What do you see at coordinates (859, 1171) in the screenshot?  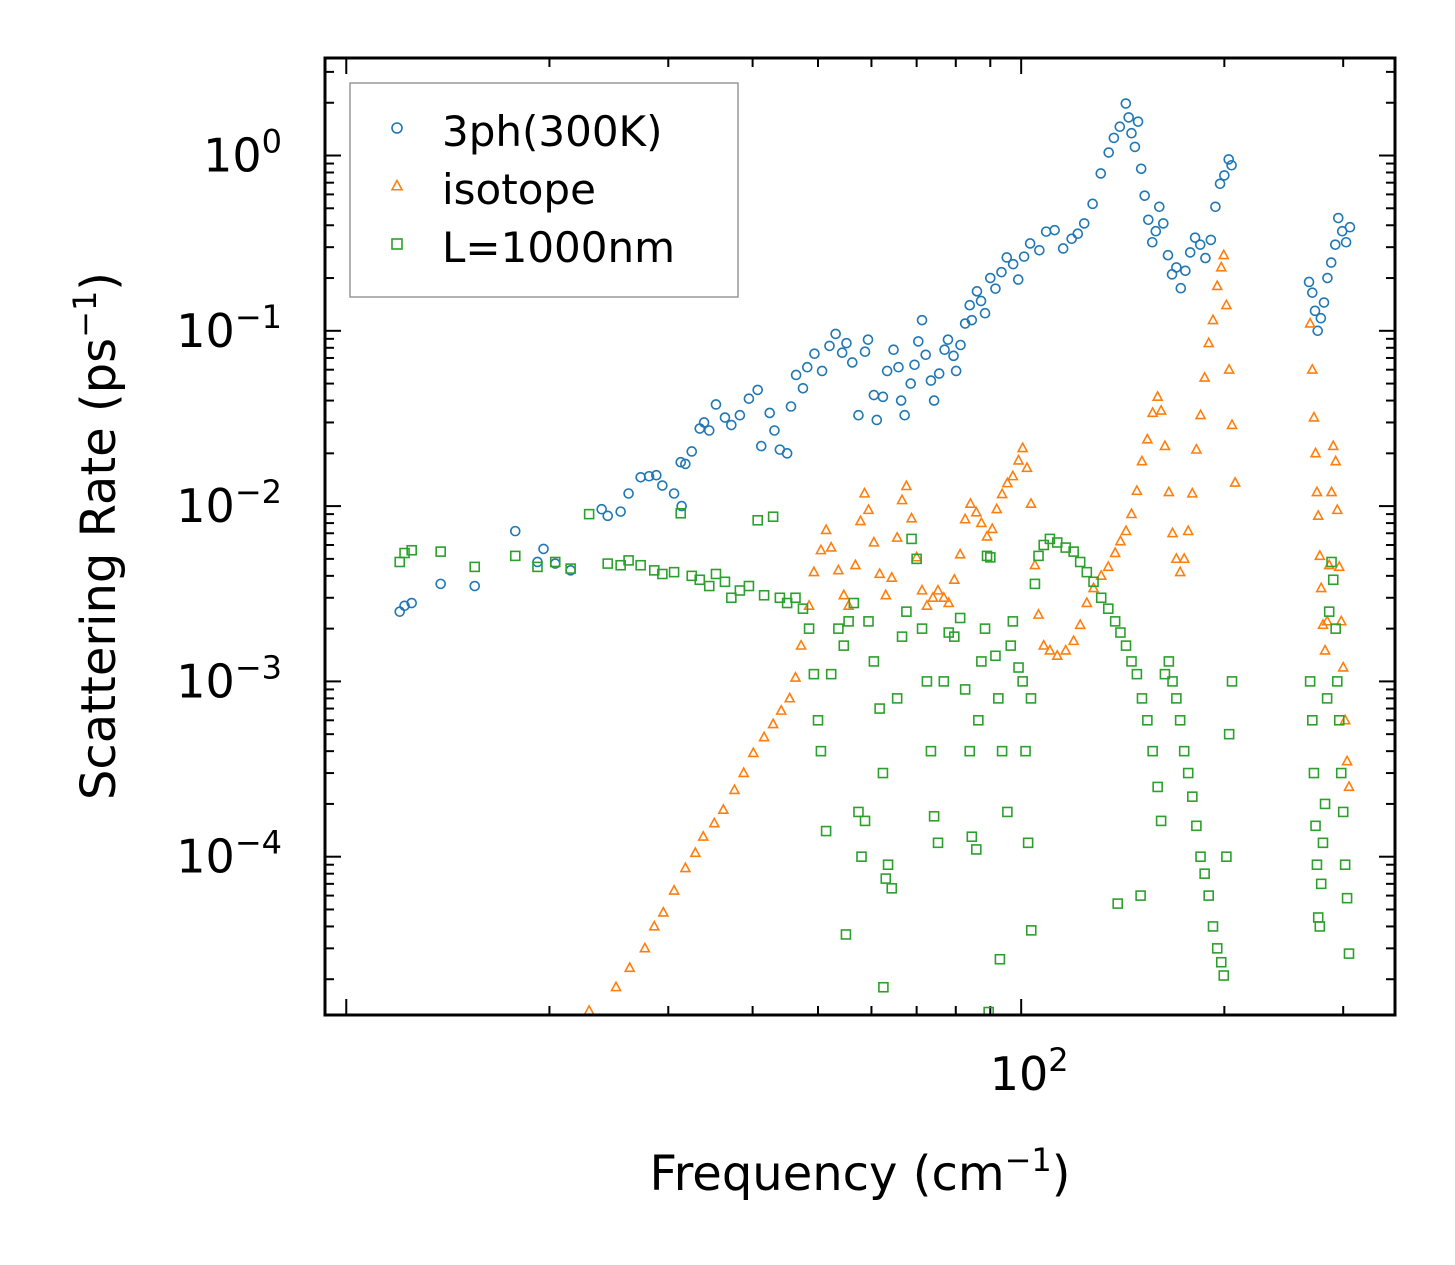 I see `x-axis-label: Frequency (cm−1)` at bounding box center [859, 1171].